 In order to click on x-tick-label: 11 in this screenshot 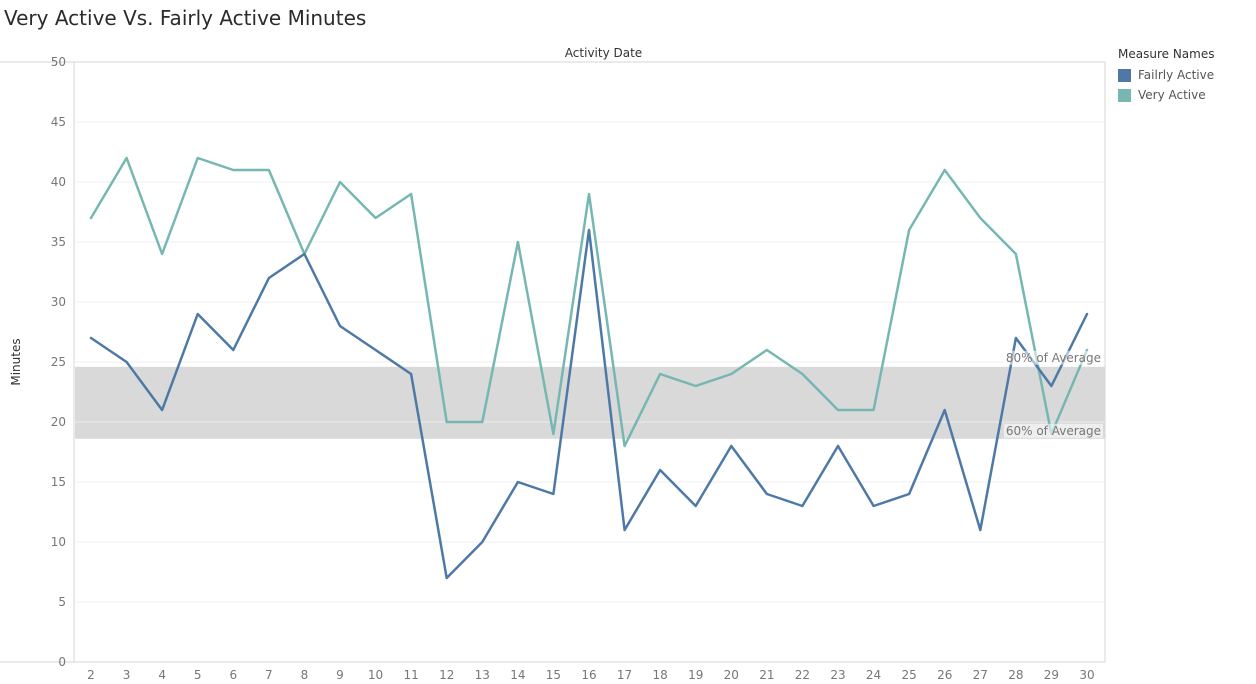, I will do `click(411, 675)`.